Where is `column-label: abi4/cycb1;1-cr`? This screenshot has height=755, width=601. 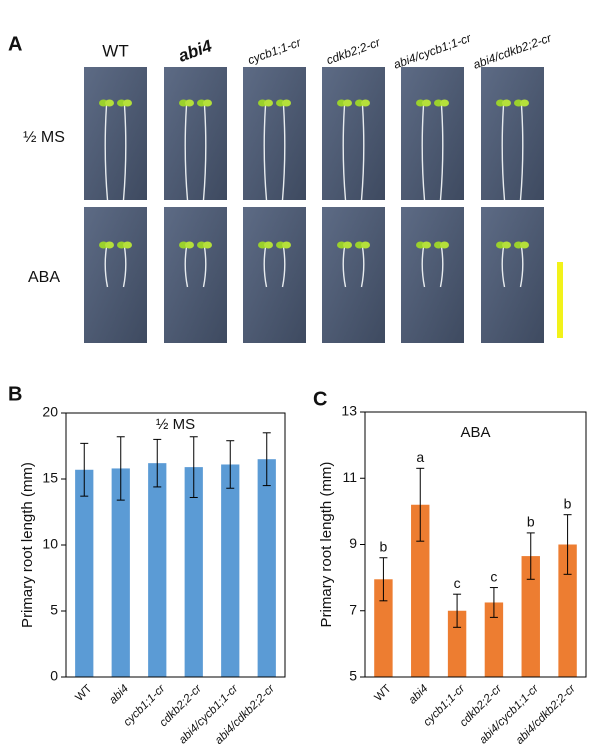
column-label: abi4/cycb1;1-cr is located at coordinates (433, 50).